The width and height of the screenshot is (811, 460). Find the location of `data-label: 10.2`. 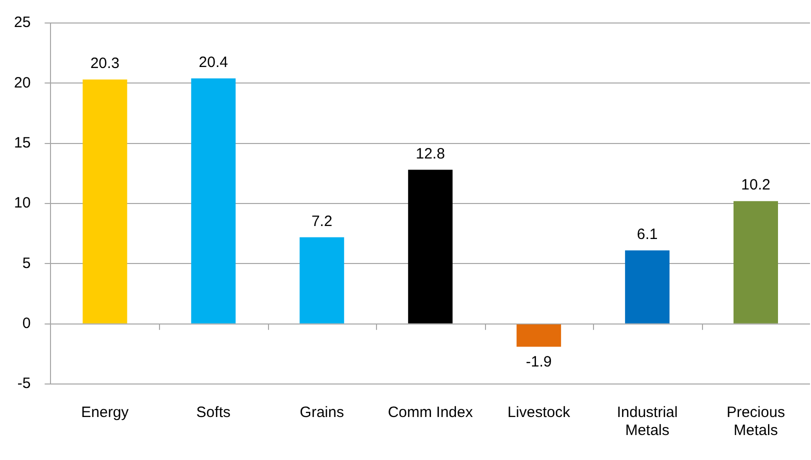

data-label: 10.2 is located at coordinates (755, 185).